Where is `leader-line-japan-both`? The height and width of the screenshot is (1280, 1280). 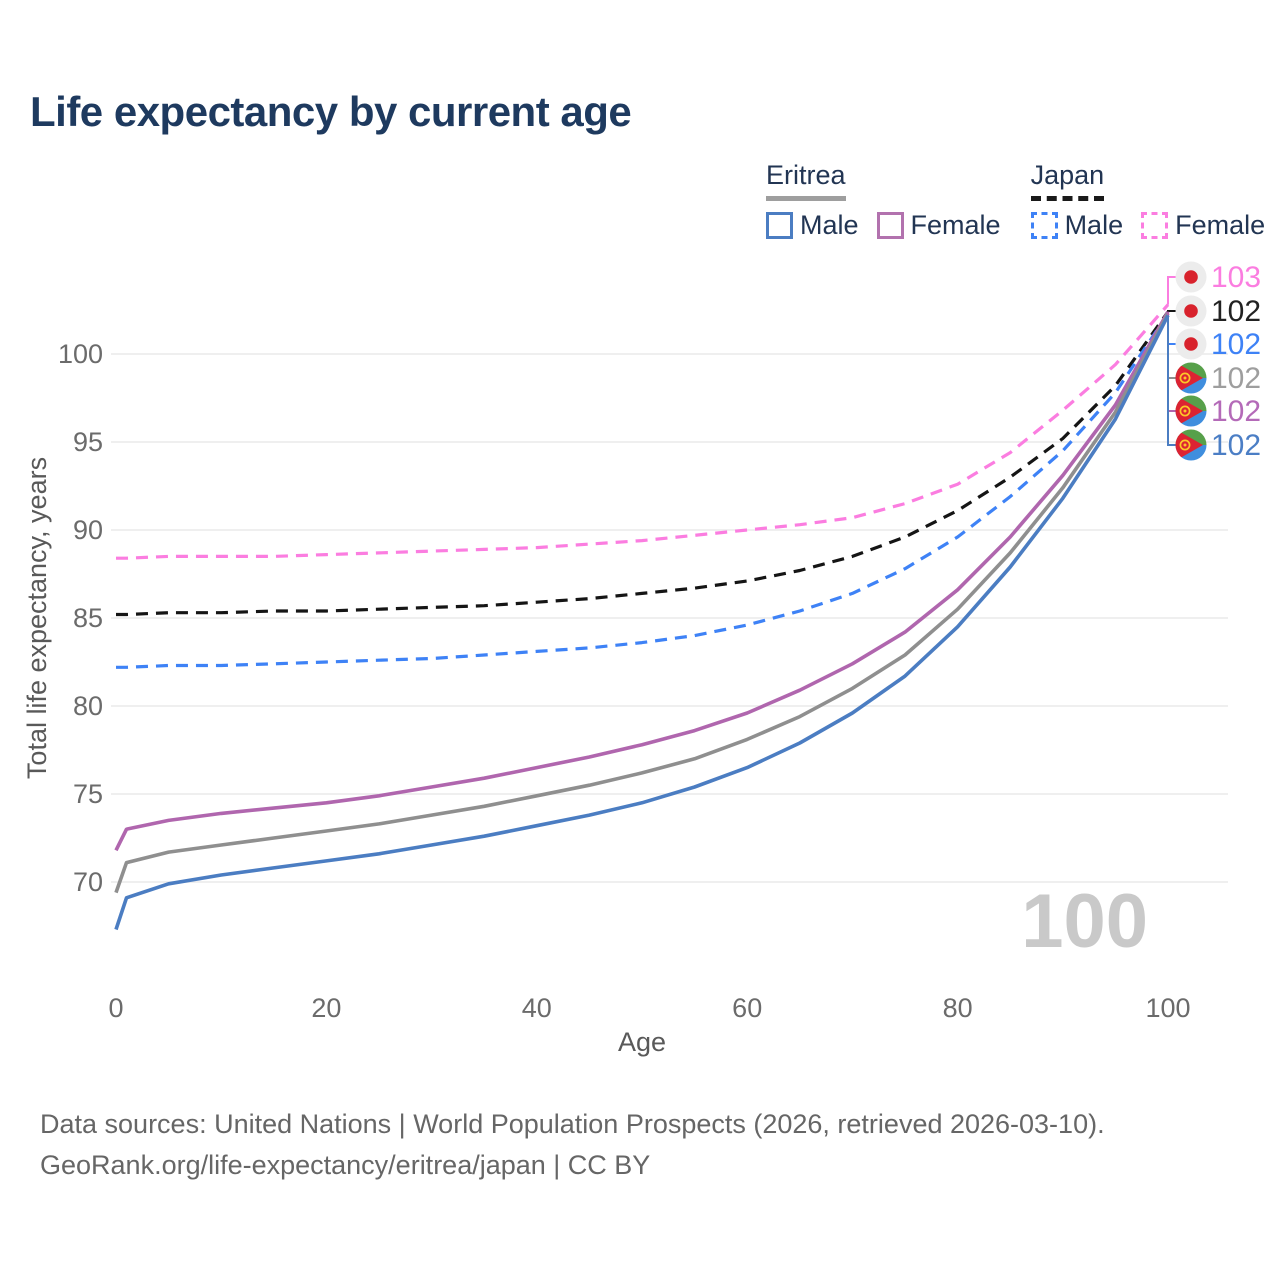 leader-line-japan-both is located at coordinates (1171, 311).